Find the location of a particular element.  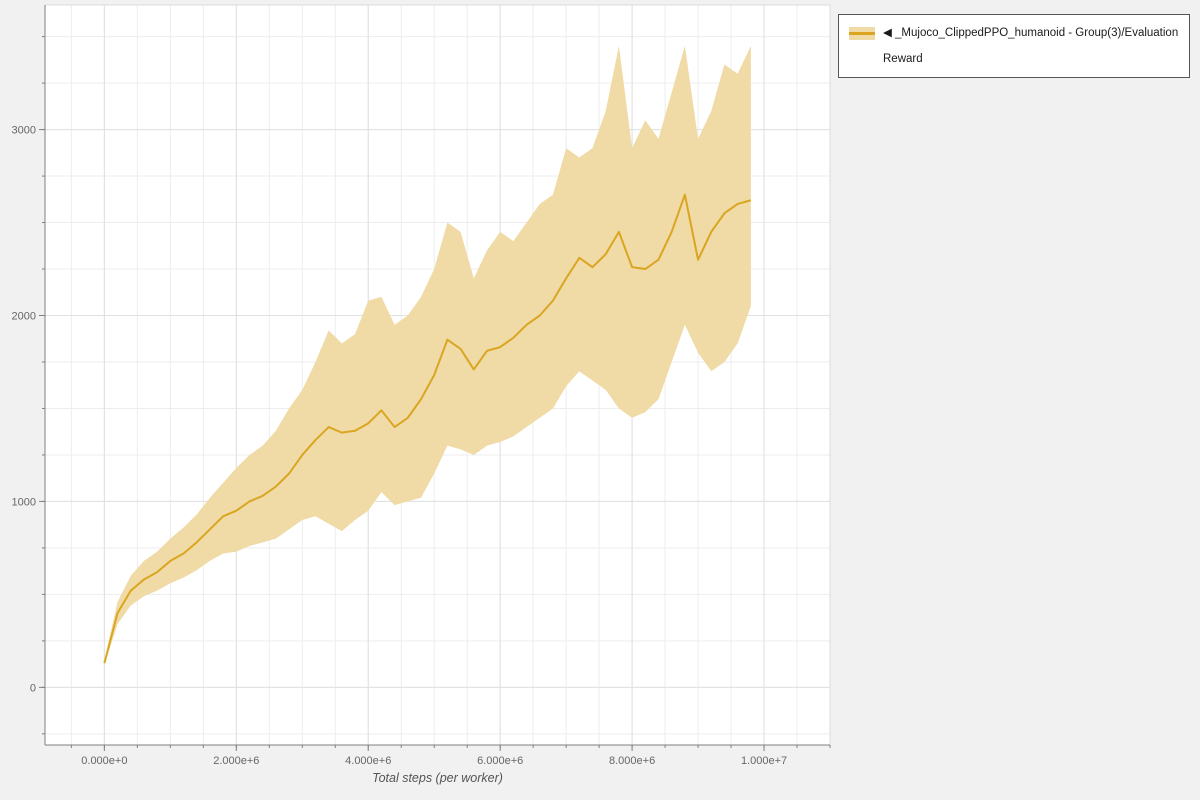

legend-swatch-line is located at coordinates (862, 33).